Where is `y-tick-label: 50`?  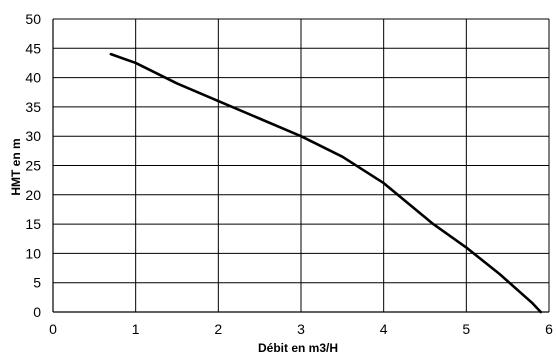
y-tick-label: 50 is located at coordinates (33, 19).